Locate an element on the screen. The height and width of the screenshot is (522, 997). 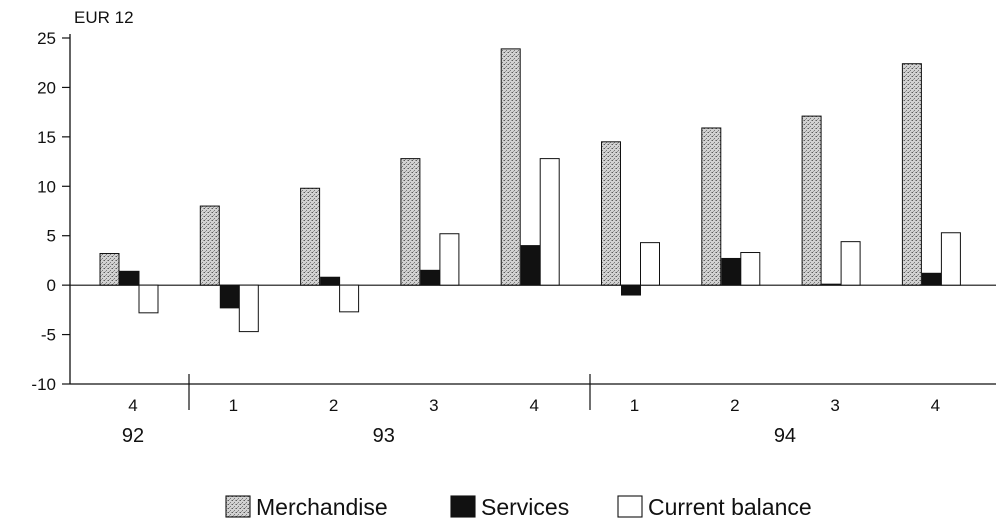
legend: Merchandise Services Current balance is located at coordinates (518, 507).